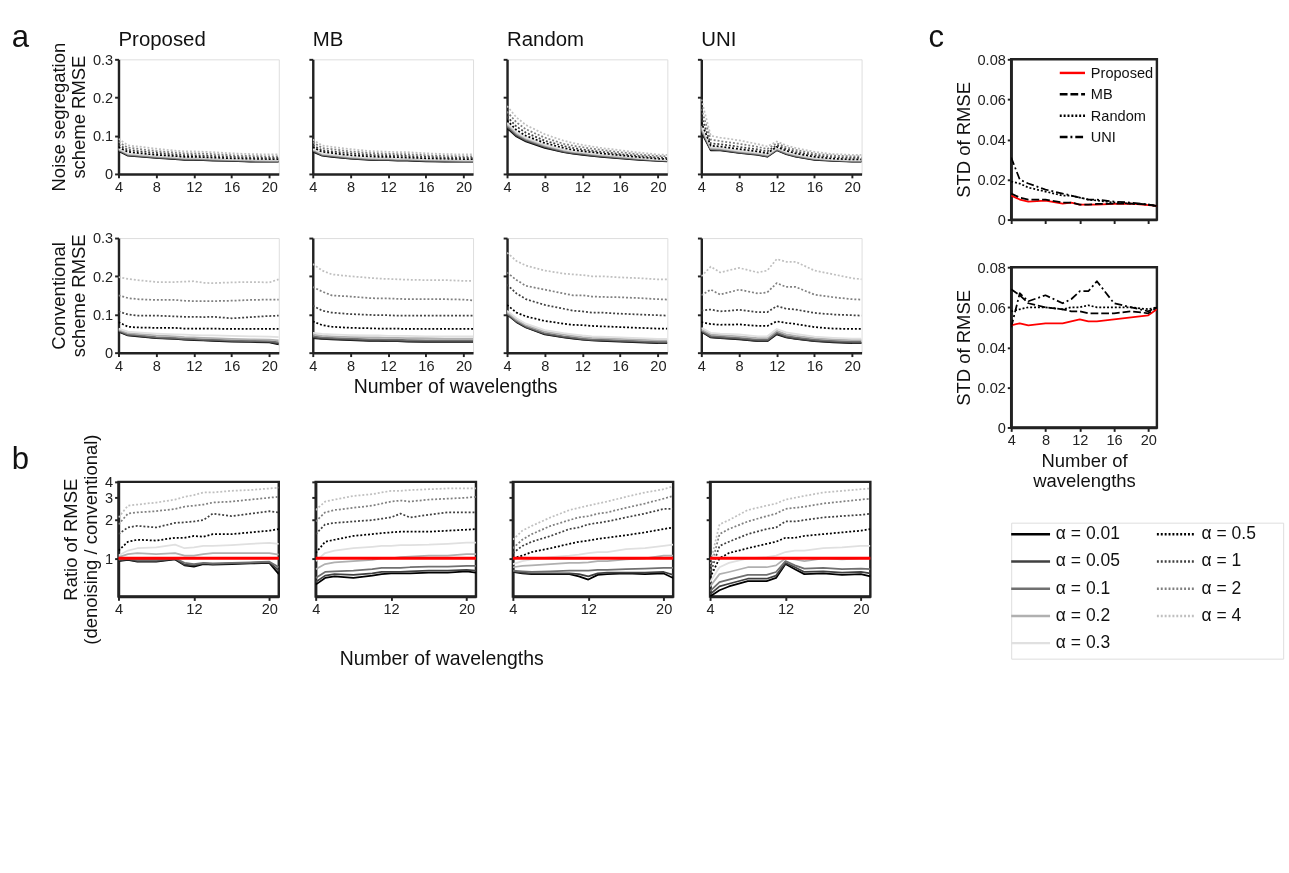 This screenshot has width=1289, height=873. I want to click on legend-label: α = 0.05, so click(1087, 560).